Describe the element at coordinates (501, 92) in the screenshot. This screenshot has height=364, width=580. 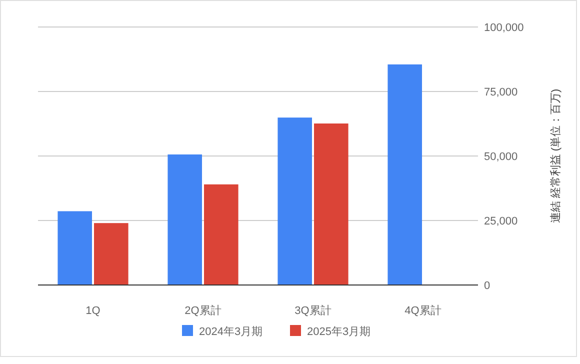
I see `y-tick-label: 75,000` at that location.